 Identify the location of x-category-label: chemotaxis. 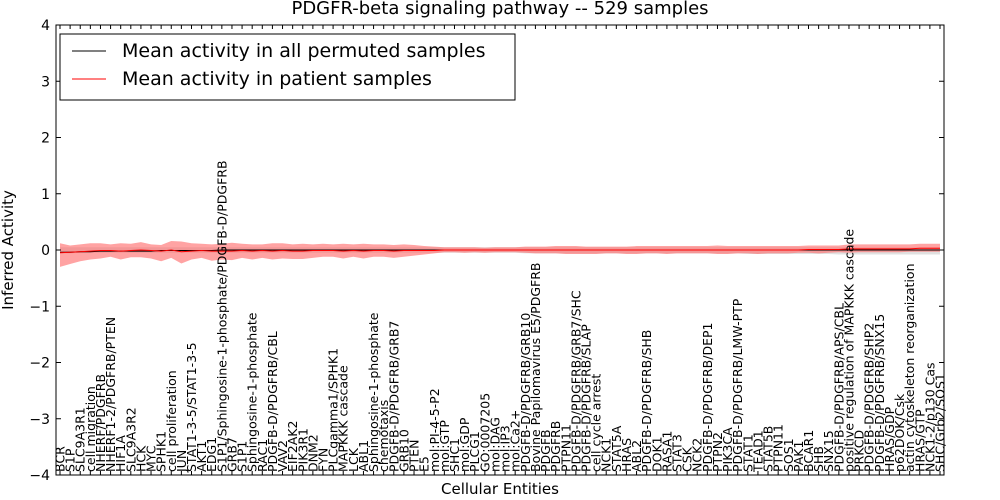
(383, 436).